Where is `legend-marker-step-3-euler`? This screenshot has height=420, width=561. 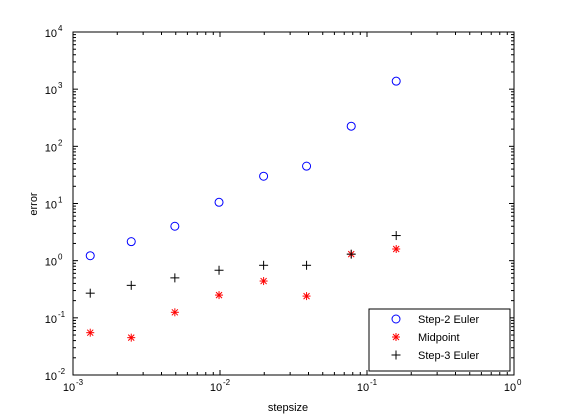
legend-marker-step-3-euler is located at coordinates (396, 355).